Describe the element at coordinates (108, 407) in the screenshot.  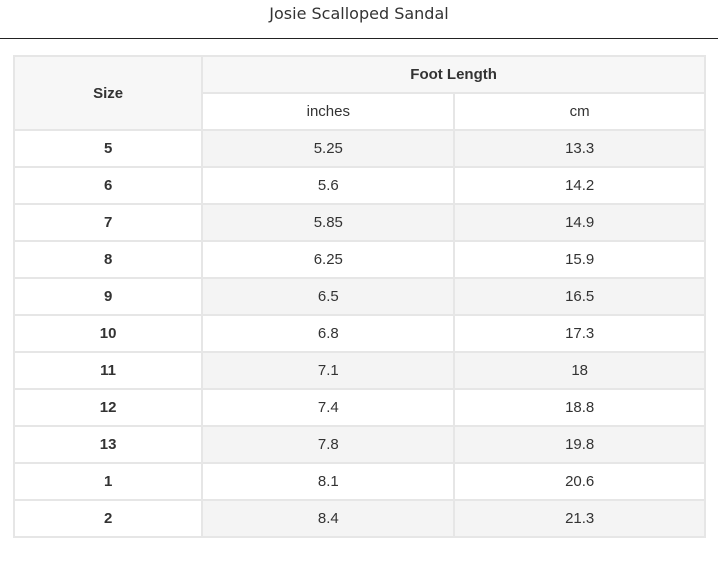
I see `size-cell: 12` at that location.